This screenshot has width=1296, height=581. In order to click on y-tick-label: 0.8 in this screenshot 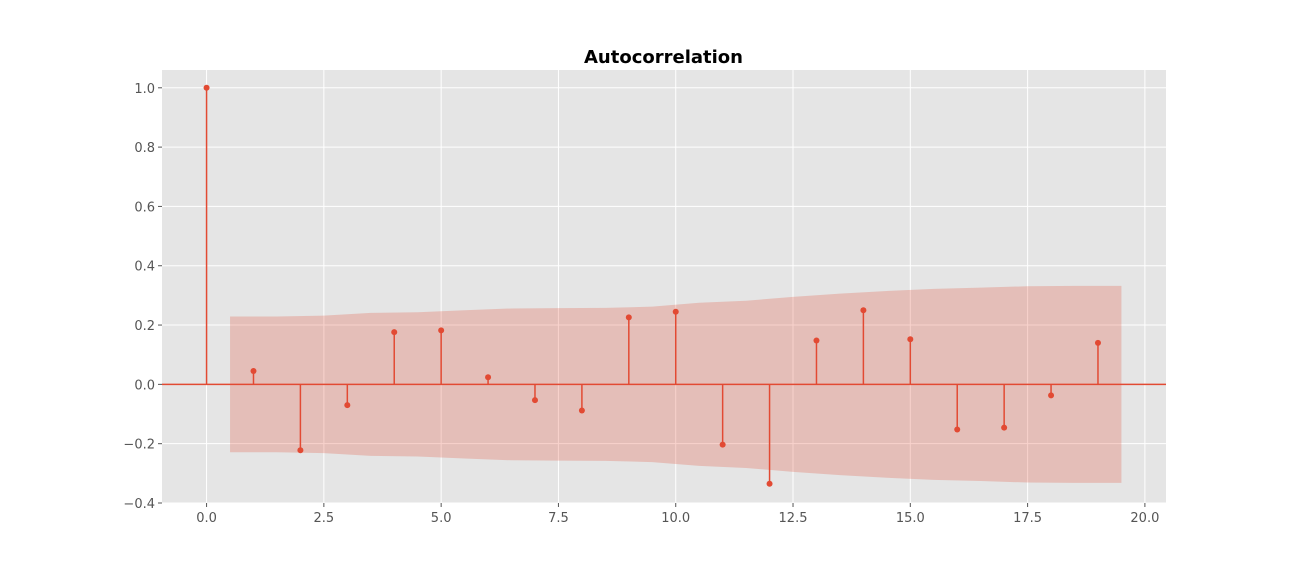, I will do `click(144, 148)`.